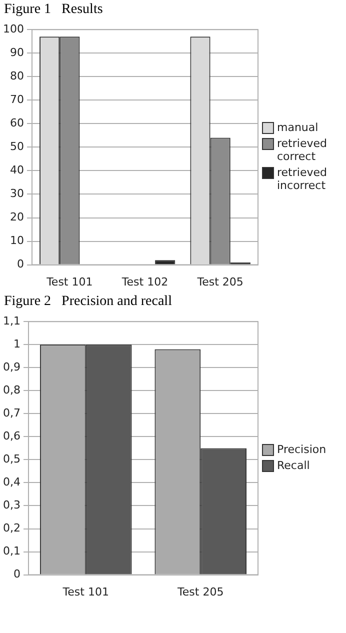  I want to click on y-tick-label: 0,8, so click(11, 390).